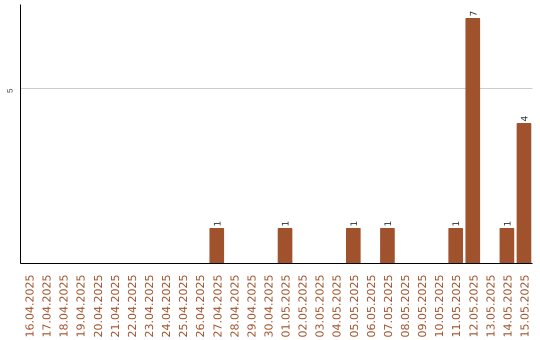  I want to click on x-tick-label: 11.05.2025, so click(457, 306).